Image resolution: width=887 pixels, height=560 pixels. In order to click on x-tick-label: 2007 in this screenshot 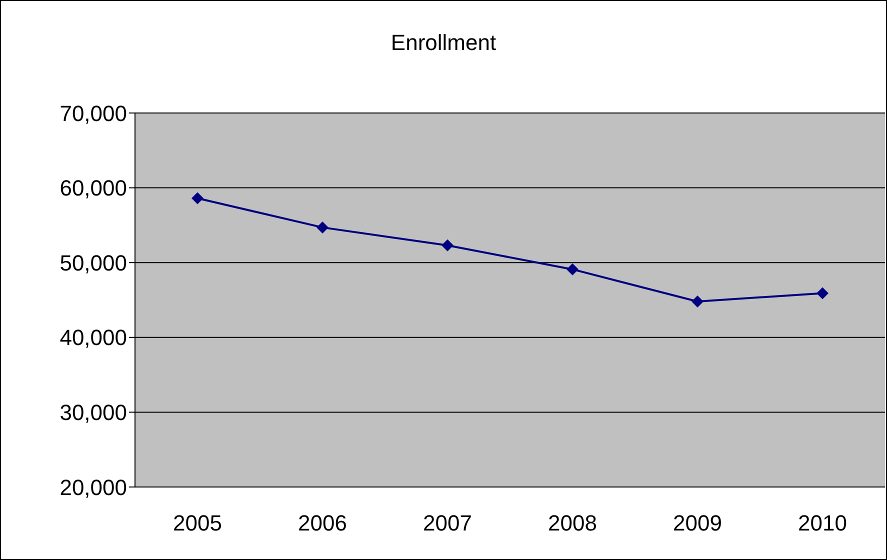, I will do `click(447, 523)`.